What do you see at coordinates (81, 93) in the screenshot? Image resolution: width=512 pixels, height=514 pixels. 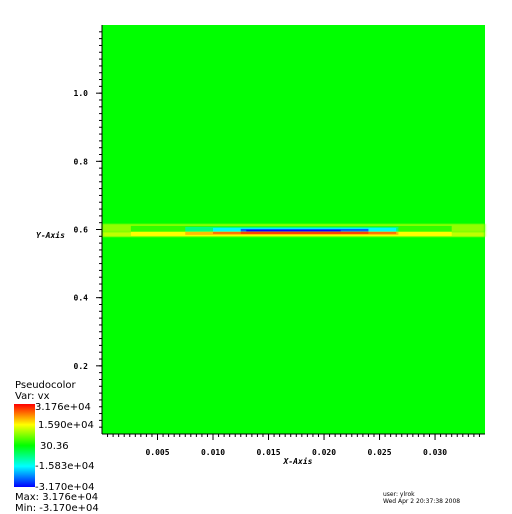 I see `y-tick-label: 1.0` at bounding box center [81, 93].